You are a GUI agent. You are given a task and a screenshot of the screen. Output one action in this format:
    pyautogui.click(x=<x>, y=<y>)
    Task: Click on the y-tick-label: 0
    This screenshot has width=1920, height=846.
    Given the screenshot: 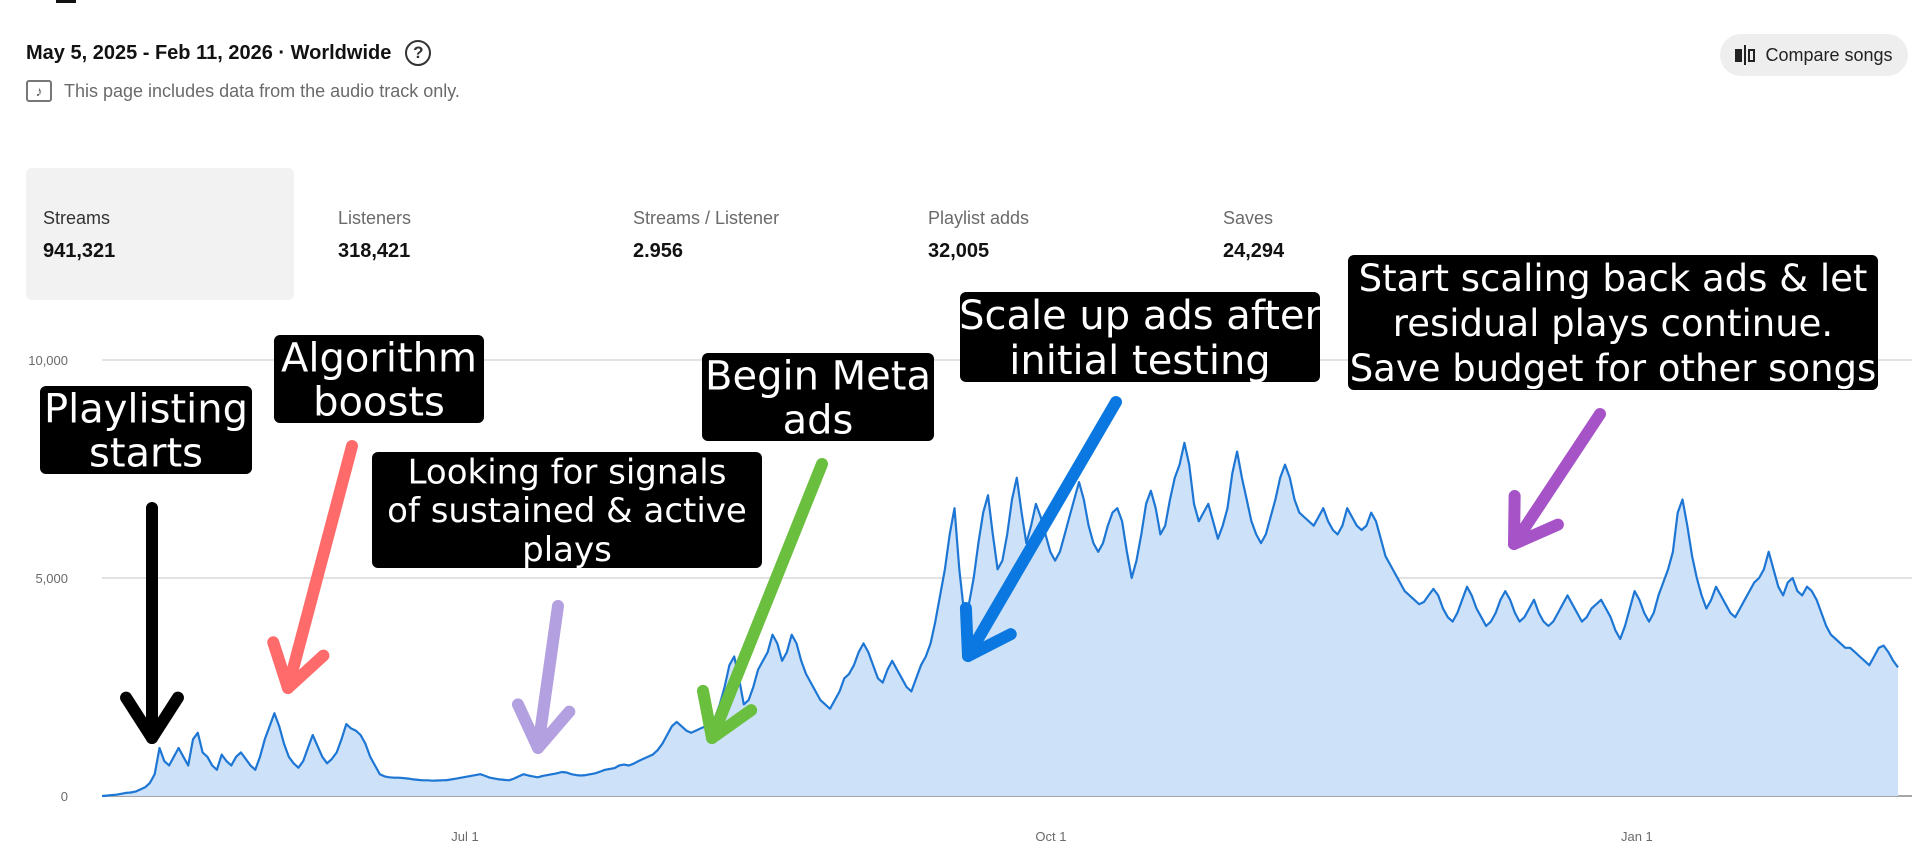 What is the action you would take?
    pyautogui.click(x=64, y=796)
    